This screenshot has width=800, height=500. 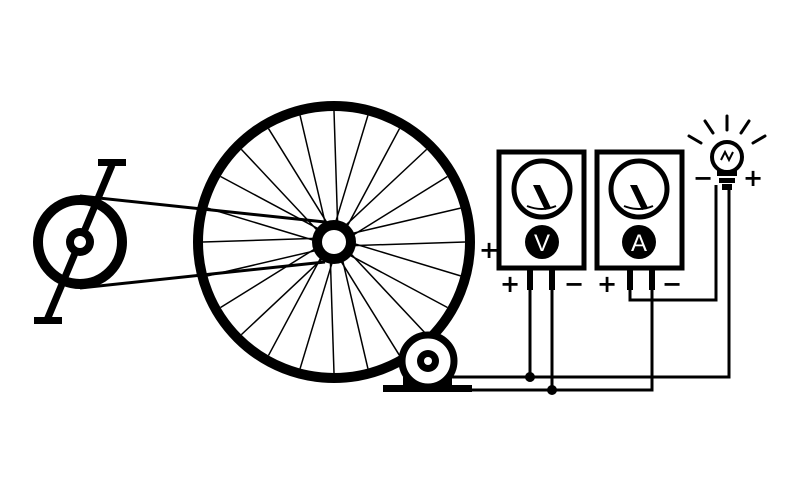 What do you see at coordinates (727, 129) in the screenshot?
I see `light-rays` at bounding box center [727, 129].